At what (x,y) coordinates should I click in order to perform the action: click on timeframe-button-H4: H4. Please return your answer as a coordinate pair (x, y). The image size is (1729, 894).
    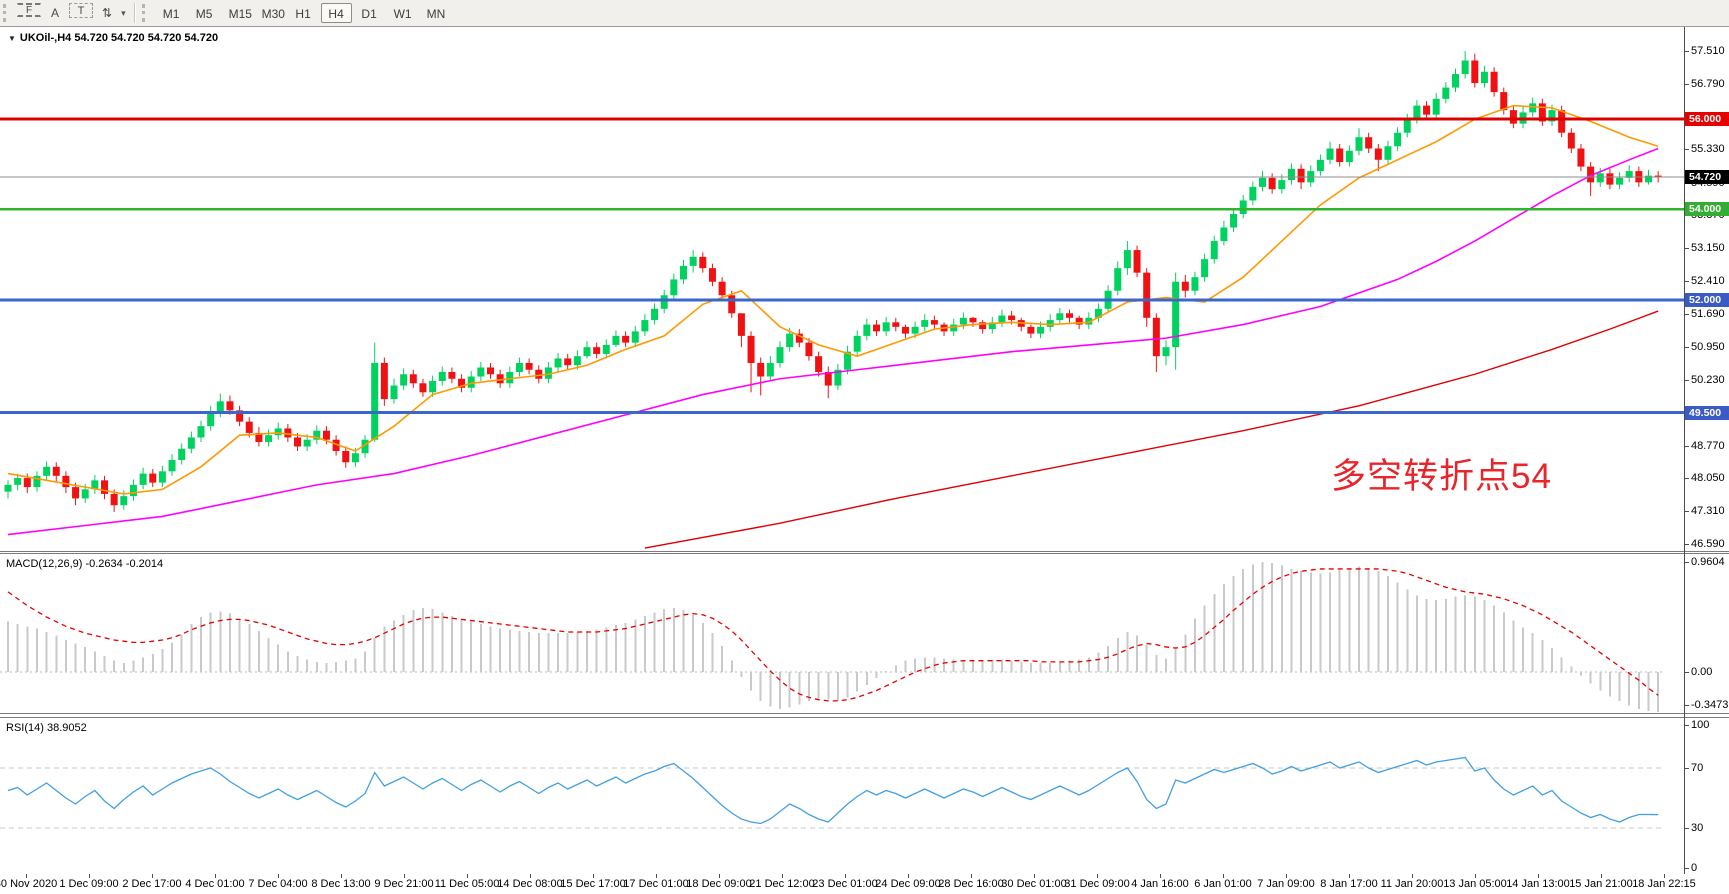
    Looking at the image, I should click on (336, 13).